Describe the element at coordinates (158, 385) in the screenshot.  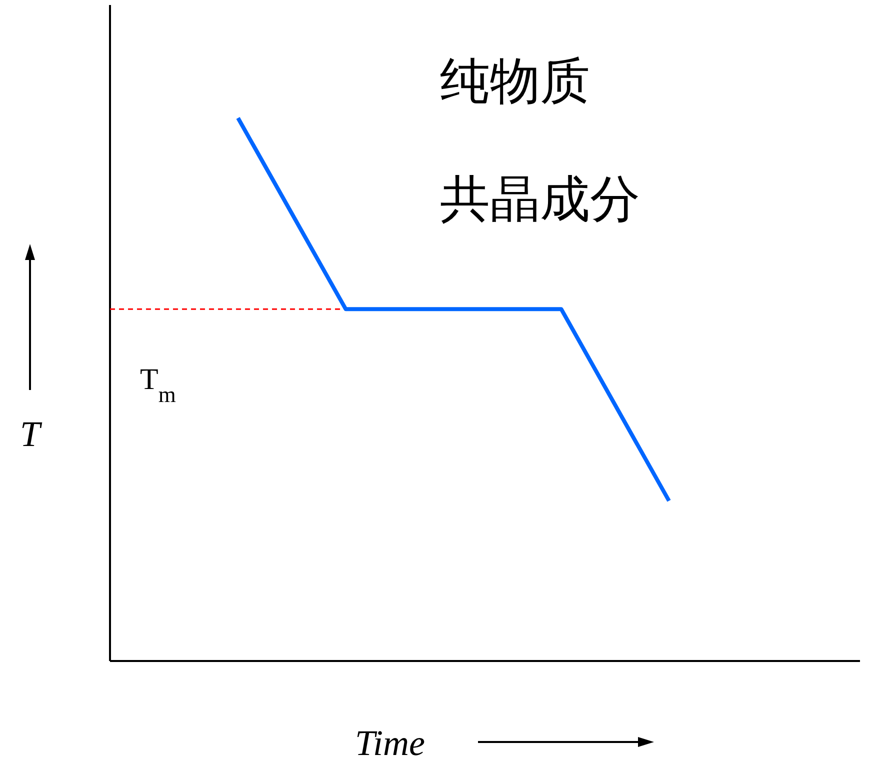
I see `ref-line-label: T$_{m}$` at that location.